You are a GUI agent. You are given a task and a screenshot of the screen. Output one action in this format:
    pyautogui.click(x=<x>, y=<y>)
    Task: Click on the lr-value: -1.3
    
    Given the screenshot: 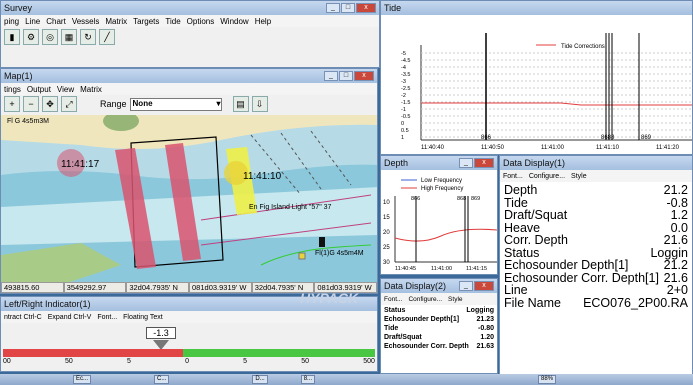 What is the action you would take?
    pyautogui.click(x=161, y=333)
    